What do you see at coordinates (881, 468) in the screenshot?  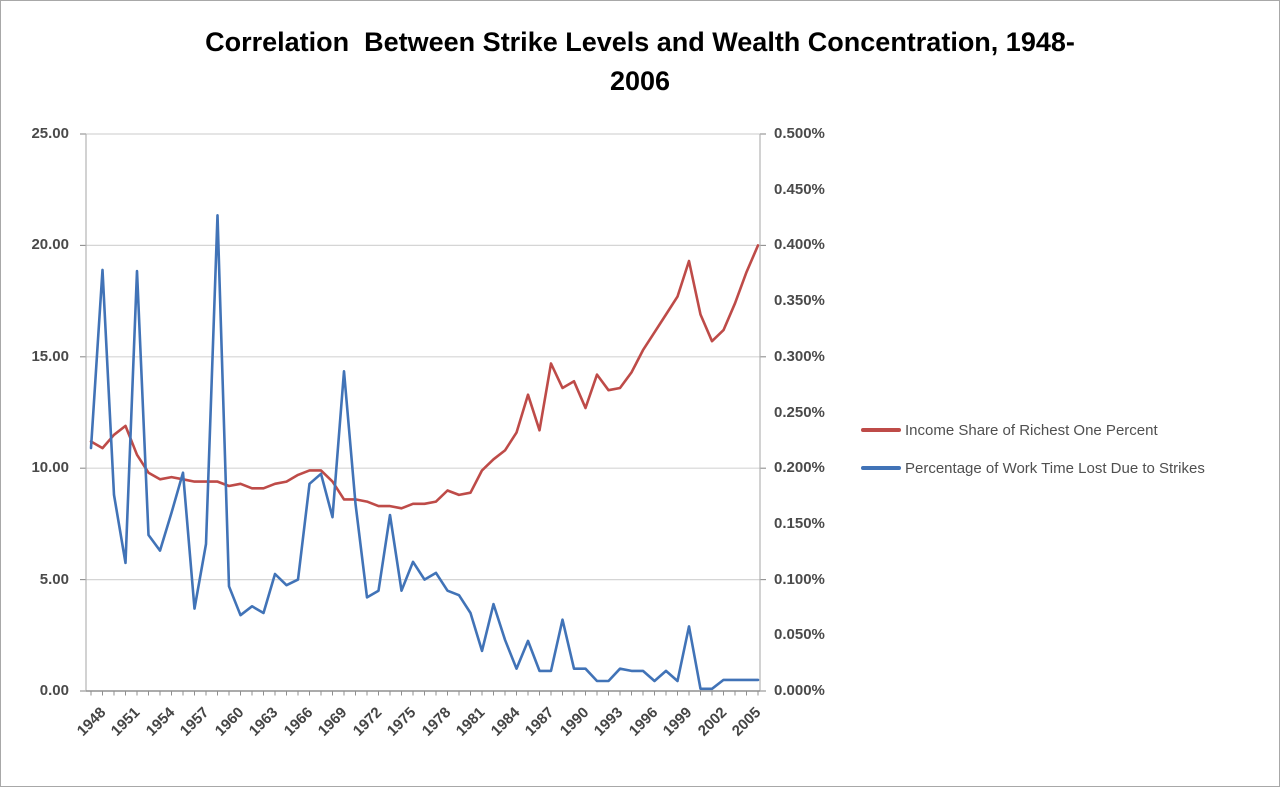 I see `legend-swatch-blue-line` at bounding box center [881, 468].